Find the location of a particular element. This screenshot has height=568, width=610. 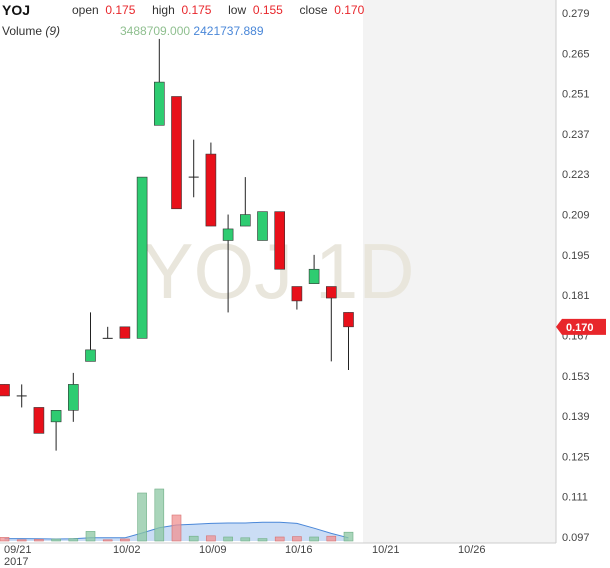

y-tick-label: 0.251 is located at coordinates (576, 95).